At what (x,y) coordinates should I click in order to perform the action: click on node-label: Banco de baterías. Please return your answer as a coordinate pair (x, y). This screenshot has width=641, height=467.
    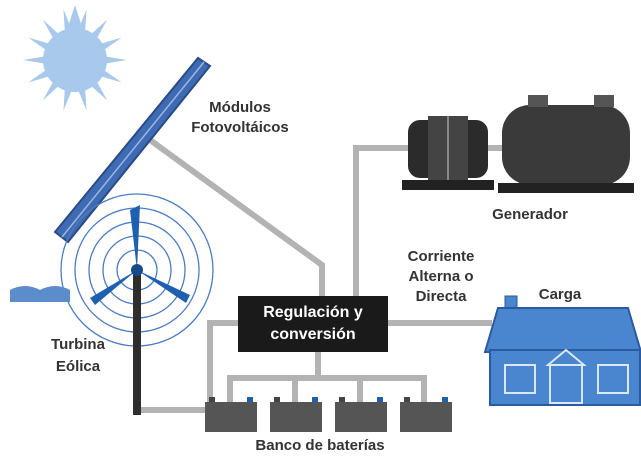
    Looking at the image, I should click on (319, 445).